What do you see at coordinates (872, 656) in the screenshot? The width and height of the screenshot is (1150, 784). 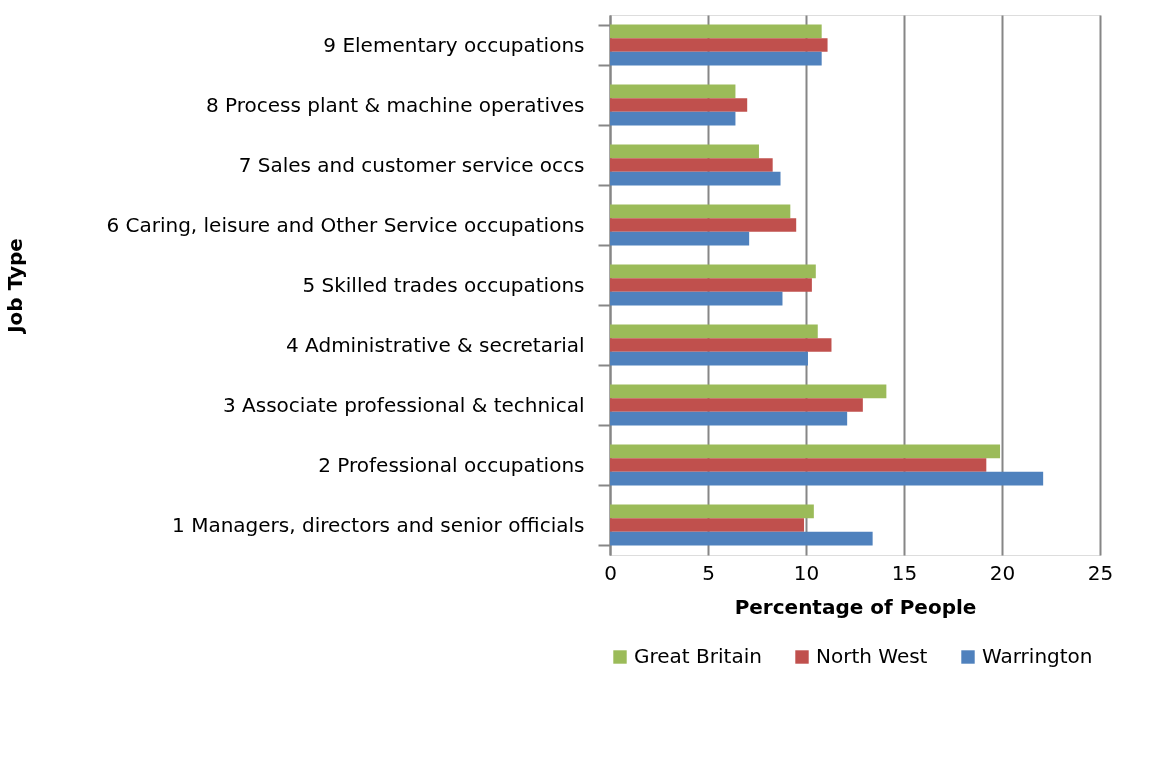 I see `legend-label: North West` at bounding box center [872, 656].